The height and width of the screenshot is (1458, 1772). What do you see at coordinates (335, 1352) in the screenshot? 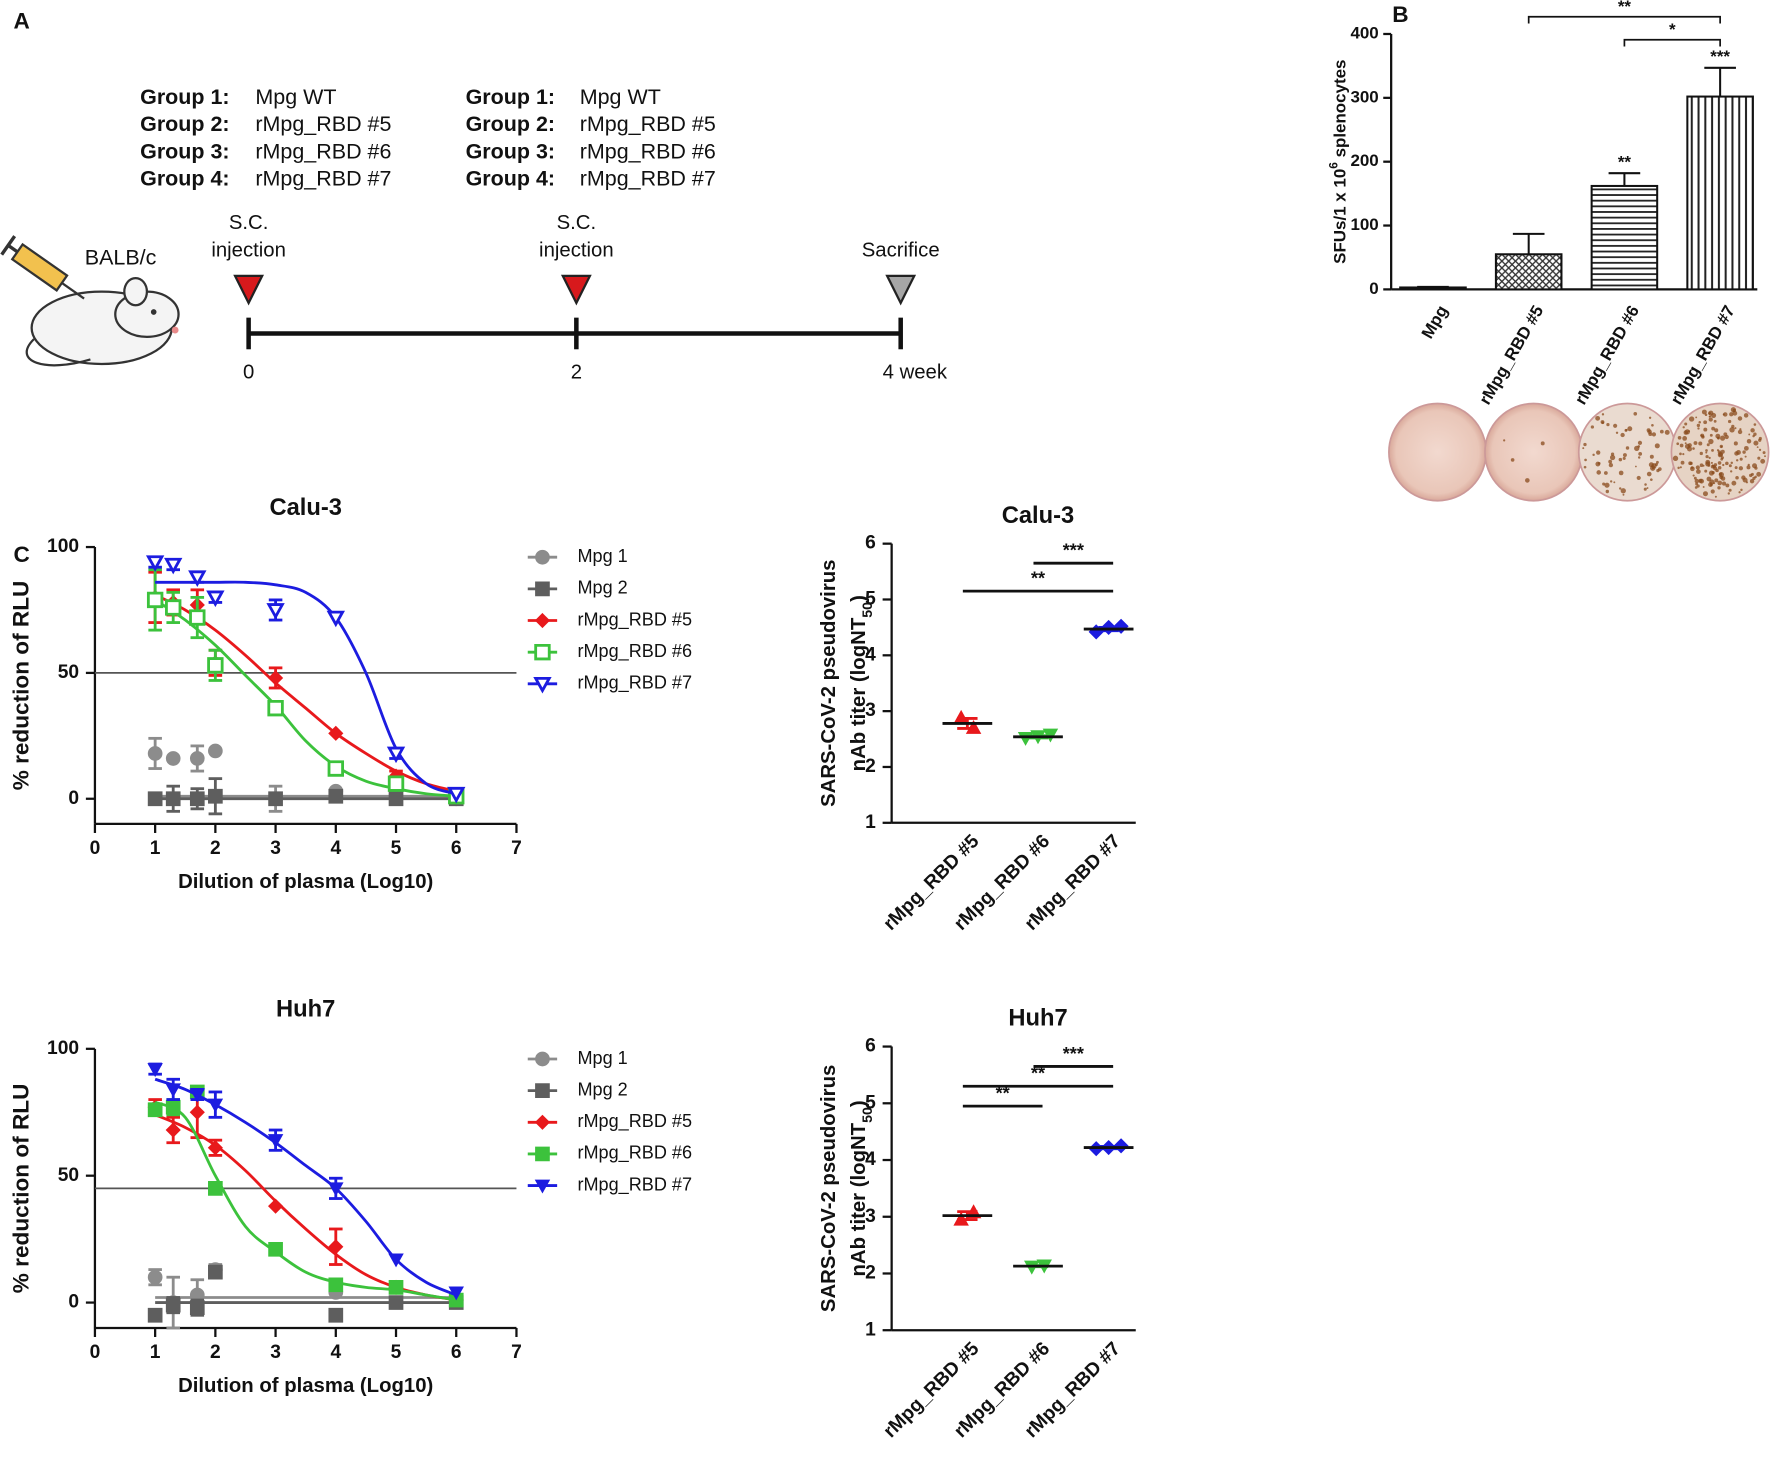
I see `x-tick-label: 4` at bounding box center [335, 1352].